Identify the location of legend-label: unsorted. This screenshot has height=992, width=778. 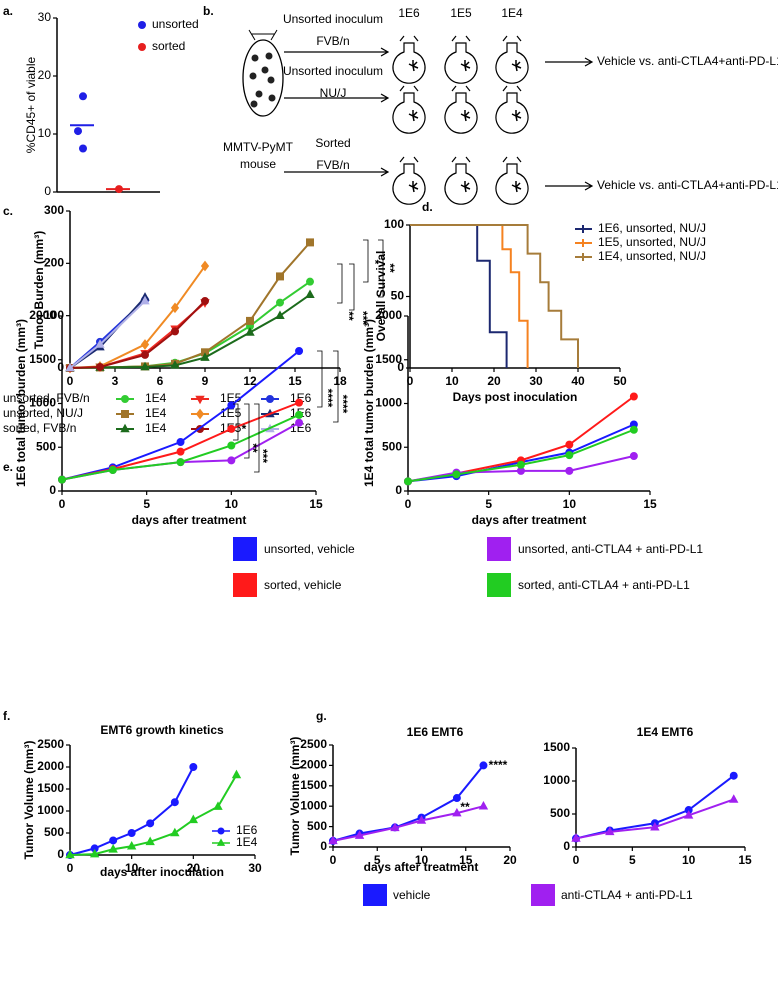
(175, 24).